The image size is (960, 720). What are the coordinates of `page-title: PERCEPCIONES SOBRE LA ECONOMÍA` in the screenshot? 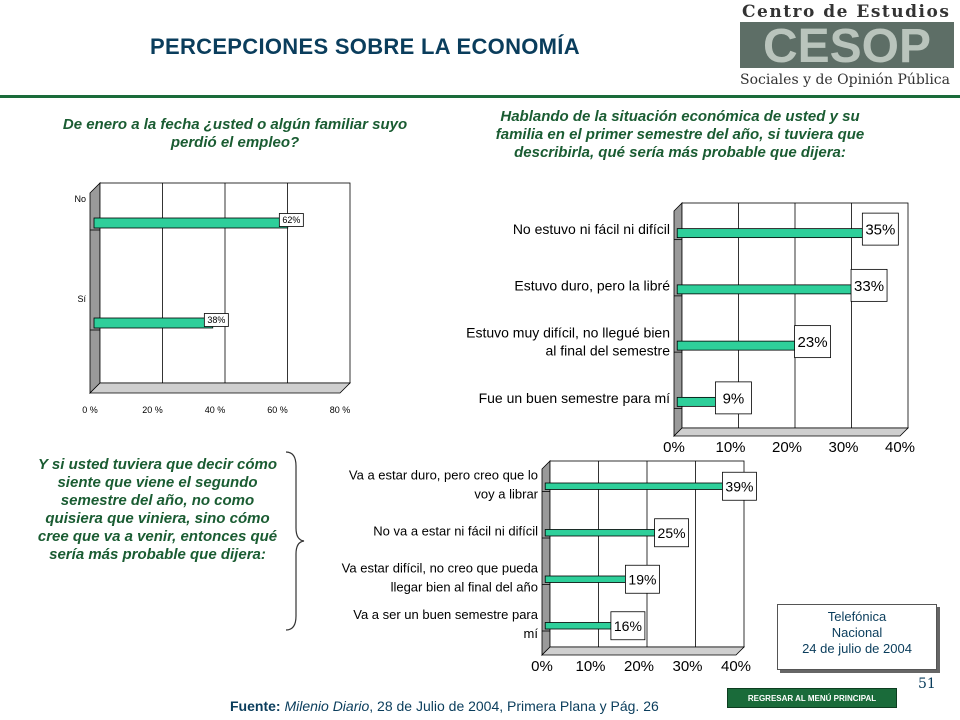 It's located at (365, 46).